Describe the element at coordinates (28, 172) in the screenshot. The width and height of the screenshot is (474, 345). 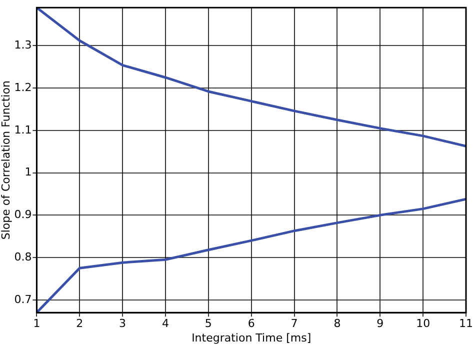
I see `y-tick-label: 1` at that location.